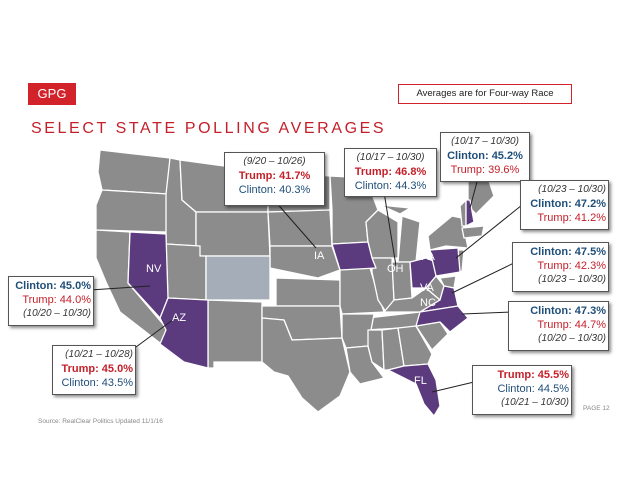 This screenshot has height=493, width=638. Describe the element at coordinates (132, 211) in the screenshot. I see `state-or` at that location.